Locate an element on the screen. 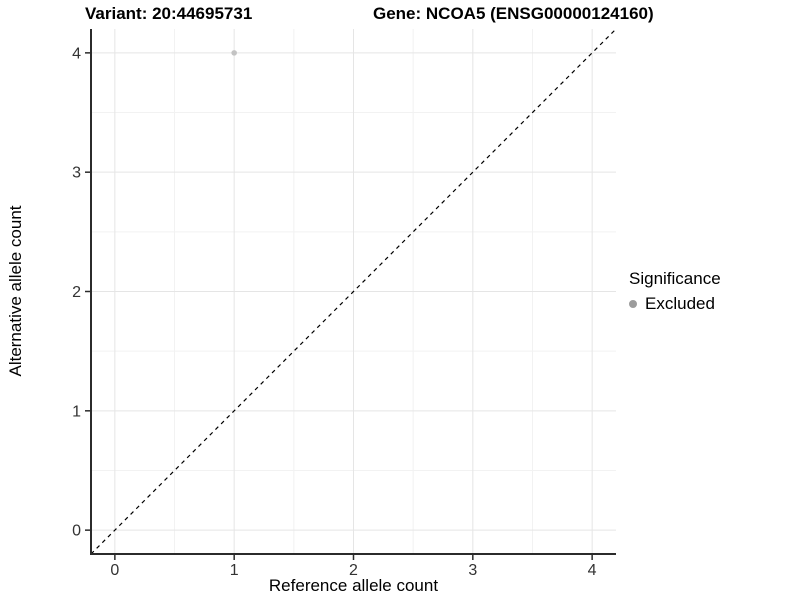  x-tick-label: 3 is located at coordinates (472, 570).